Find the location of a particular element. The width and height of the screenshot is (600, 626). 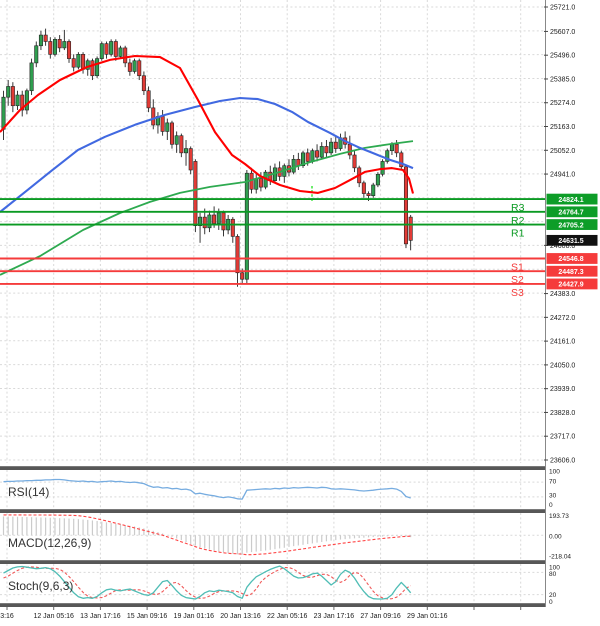

svg-text: 24705.2 is located at coordinates (570, 225).